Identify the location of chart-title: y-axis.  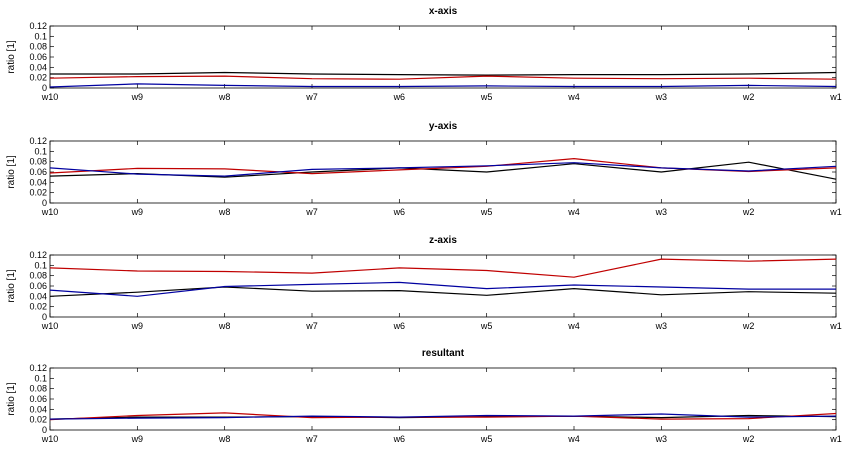
(443, 126).